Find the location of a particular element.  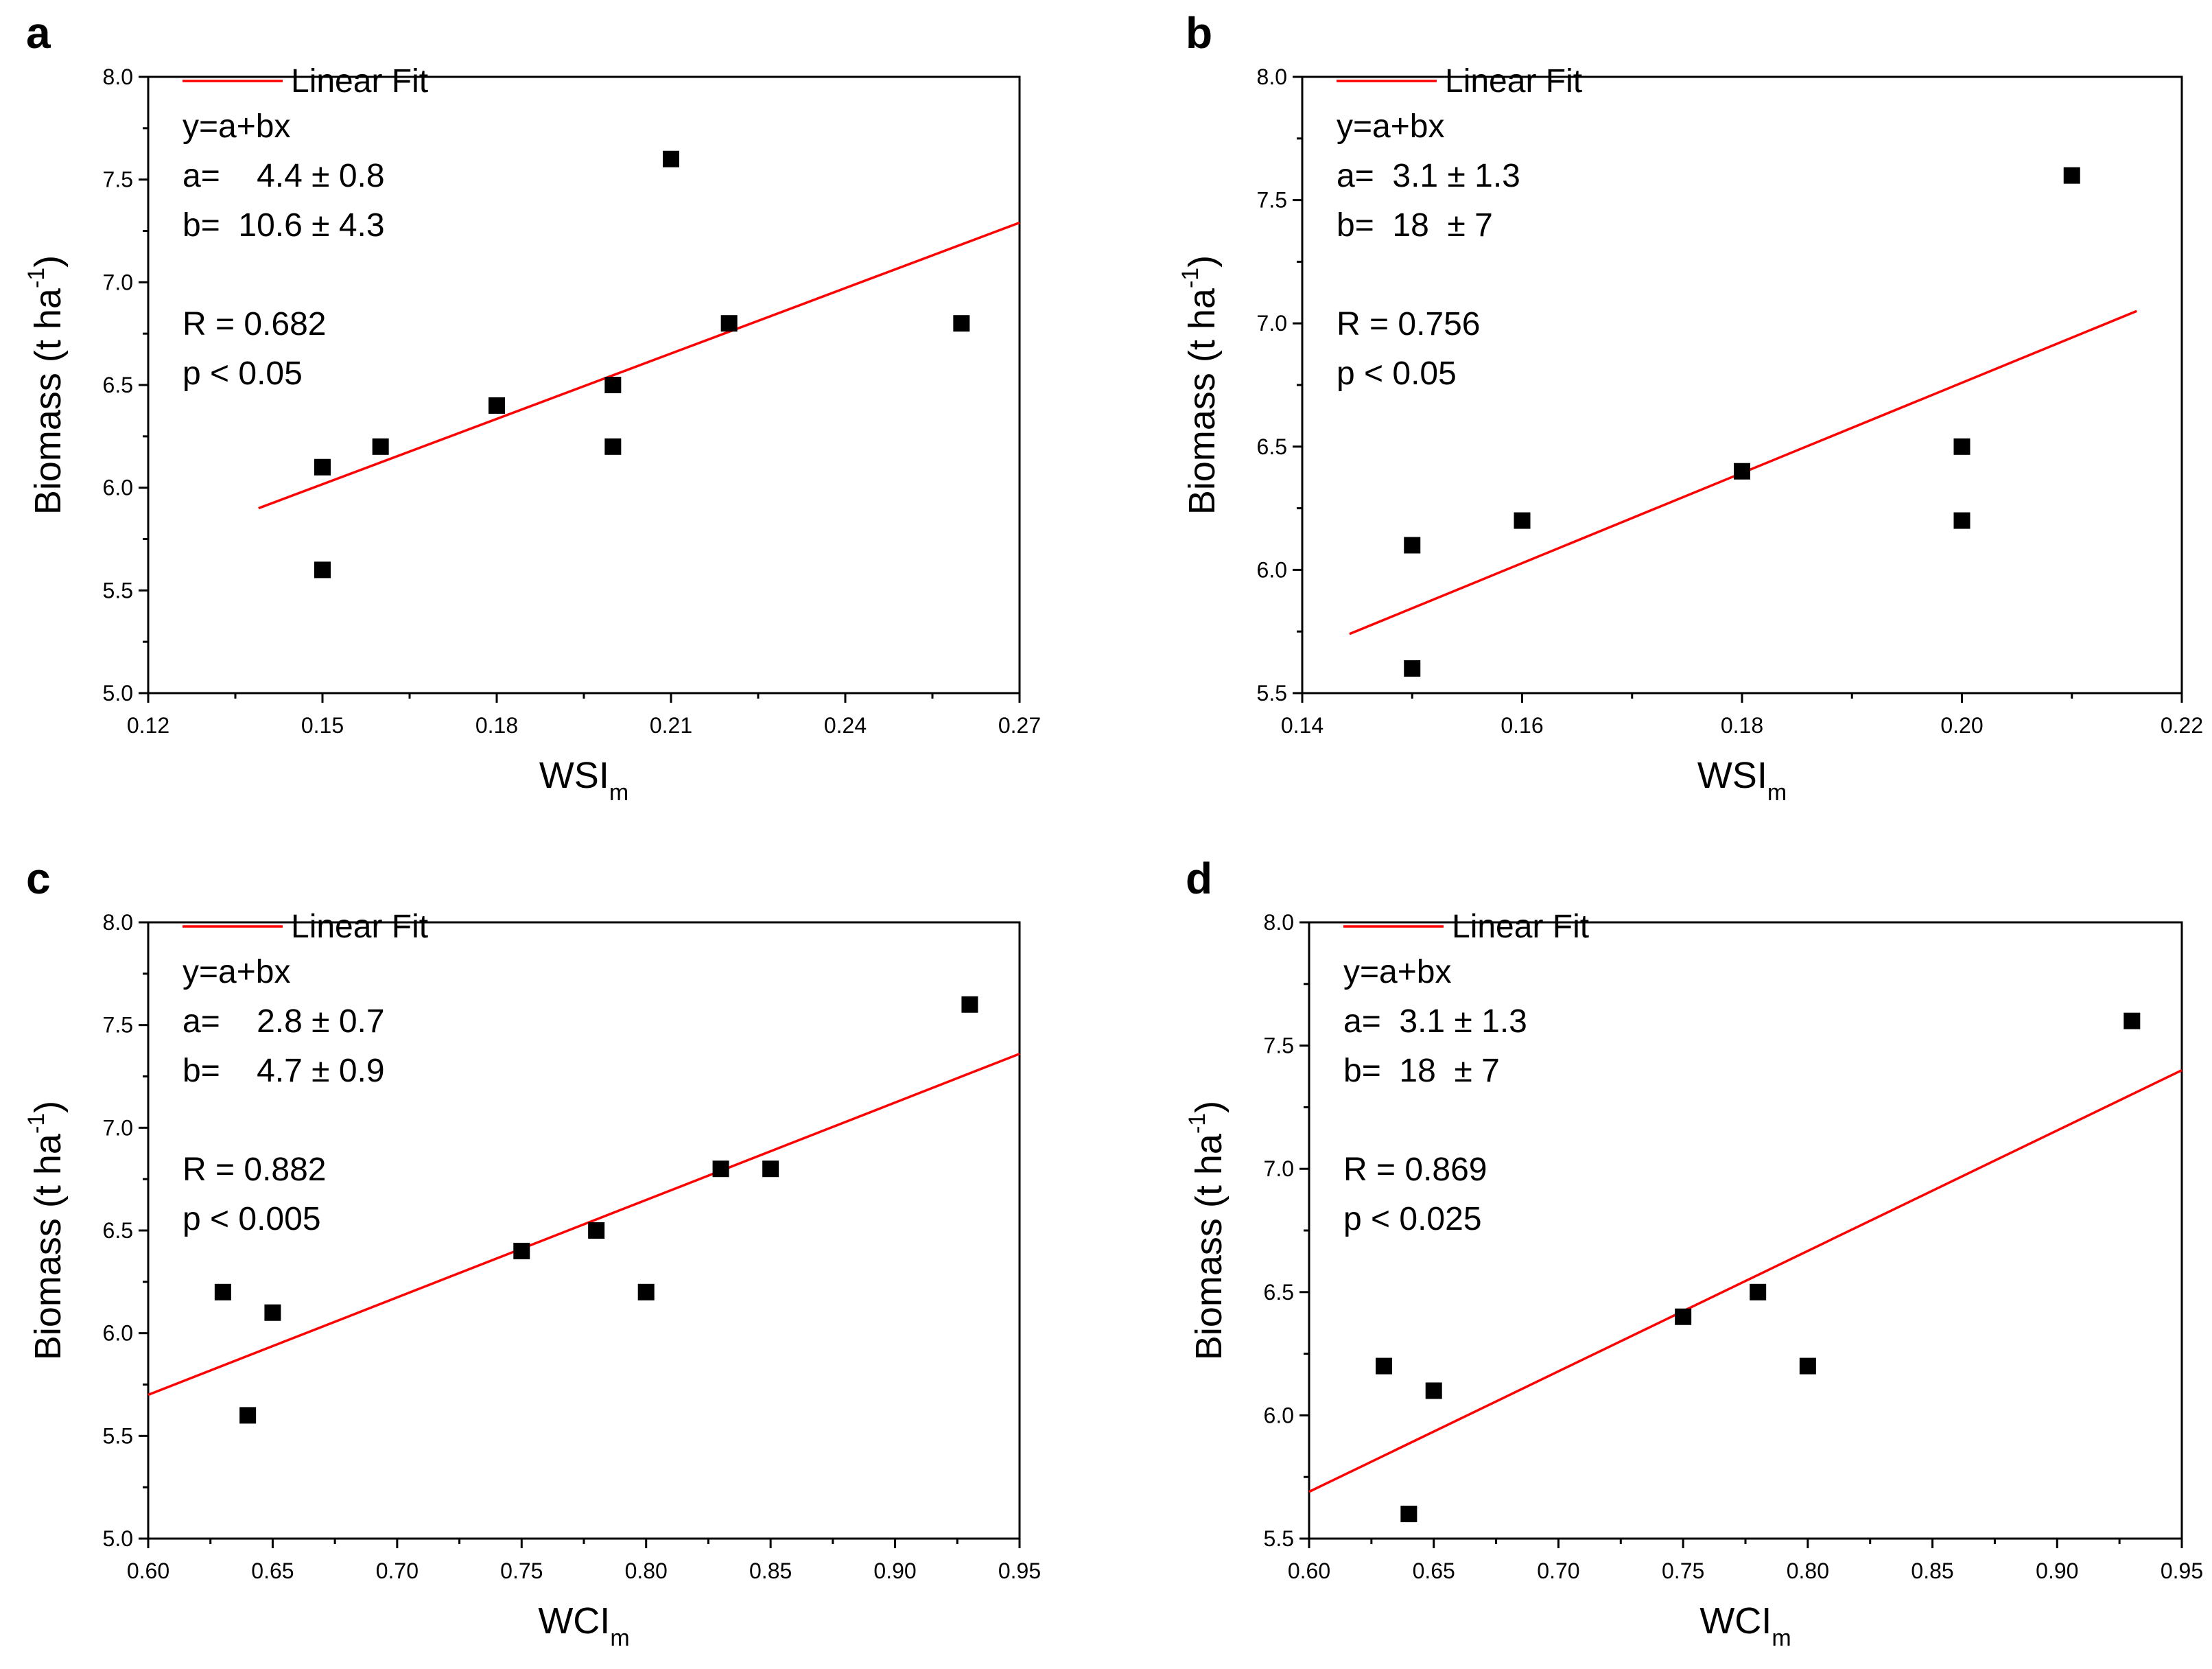

panel-letter: b is located at coordinates (1199, 33).